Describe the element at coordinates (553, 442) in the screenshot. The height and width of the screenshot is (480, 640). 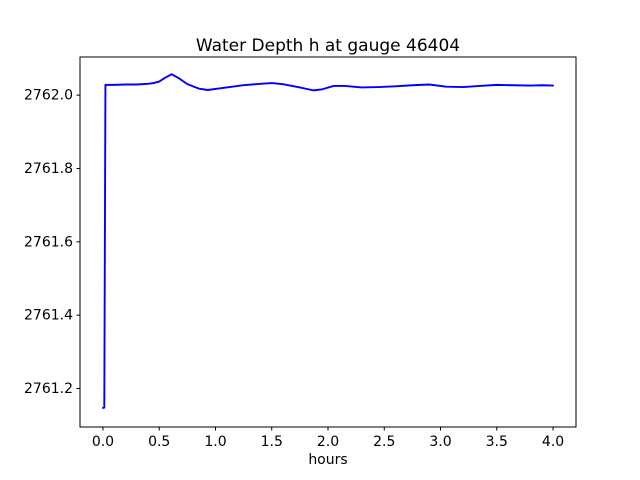
I see `x-axis-tick-label: 4.0` at that location.